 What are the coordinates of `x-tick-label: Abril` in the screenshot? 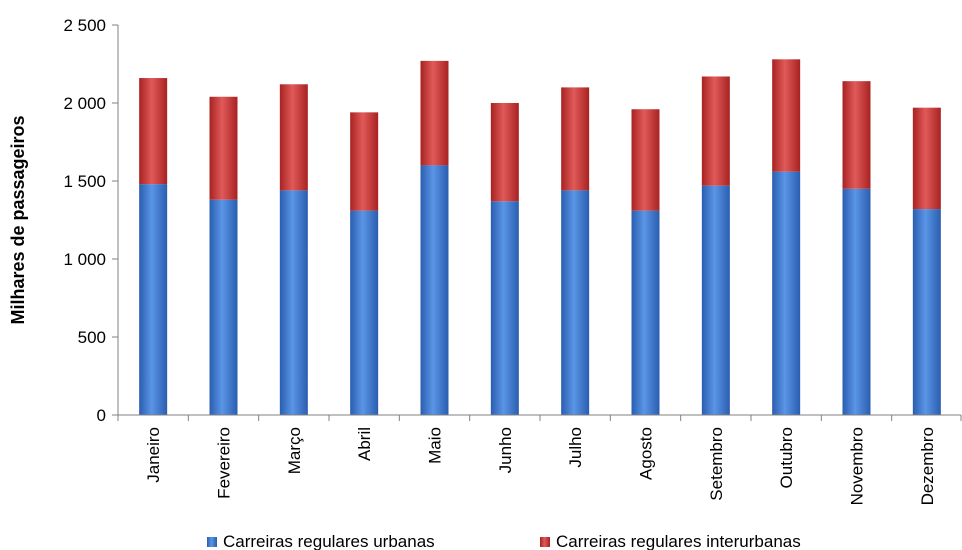 It's located at (364, 444).